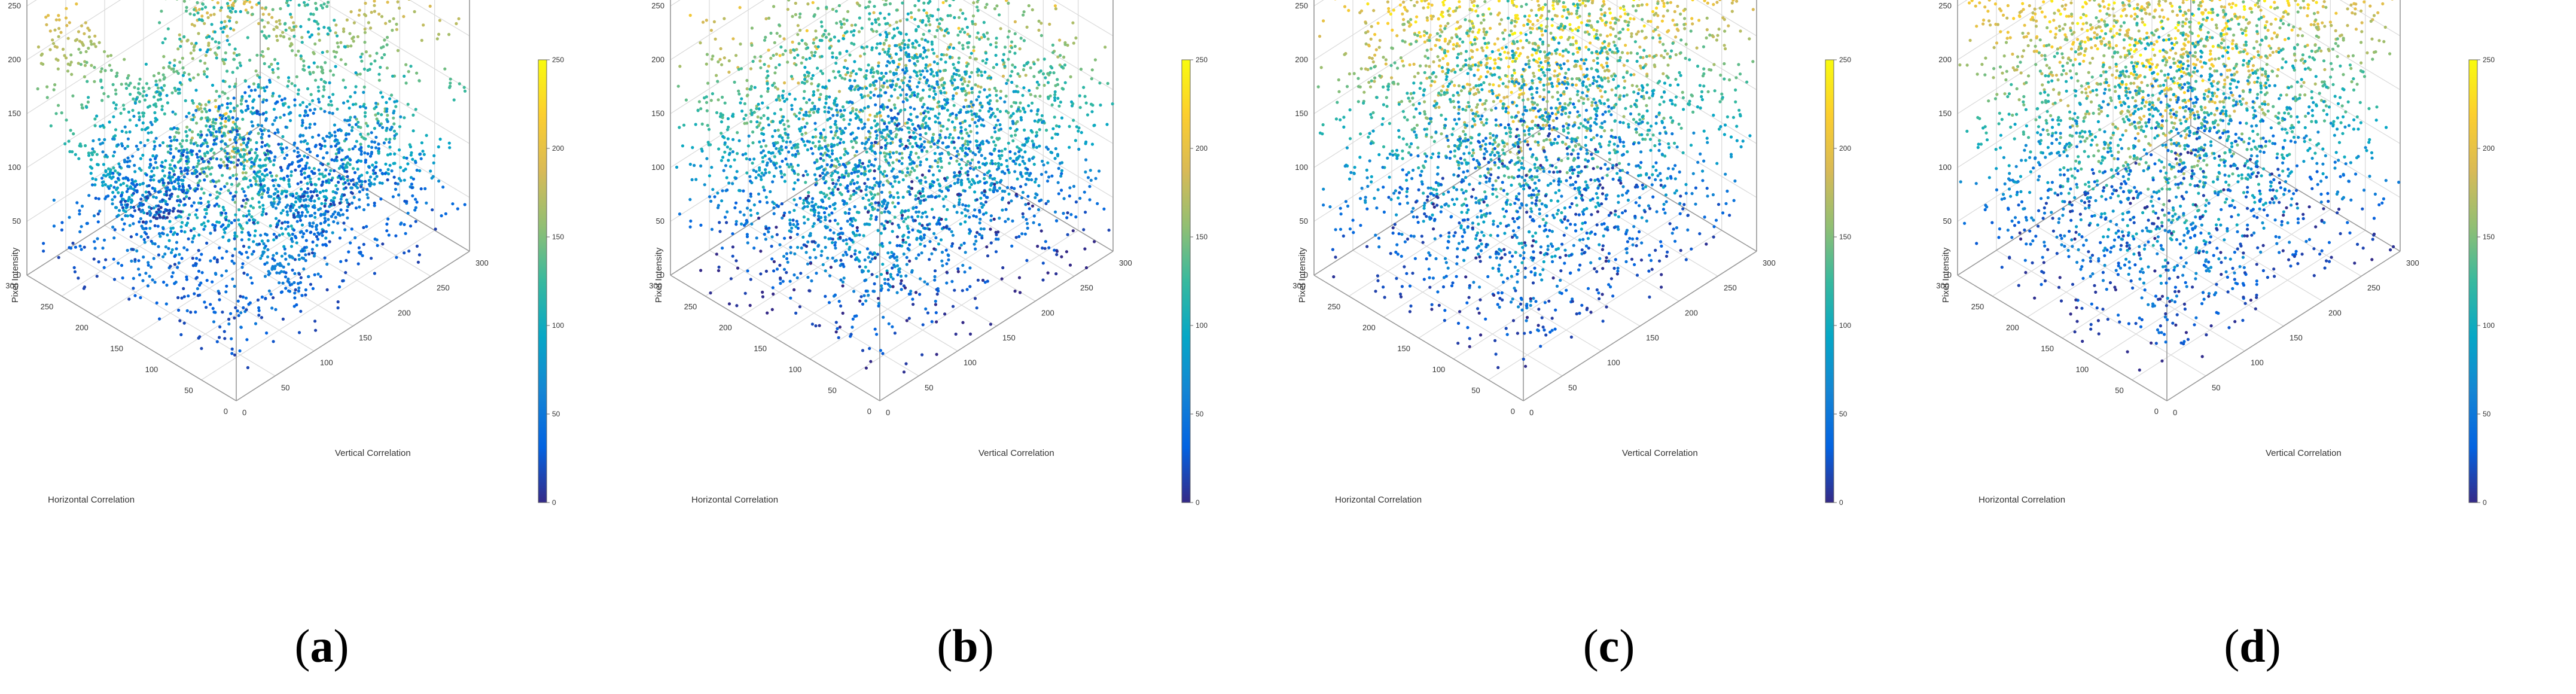 The width and height of the screenshot is (2576, 694). What do you see at coordinates (91, 500) in the screenshot?
I see `x-axis-label: Horizontal Correlation` at bounding box center [91, 500].